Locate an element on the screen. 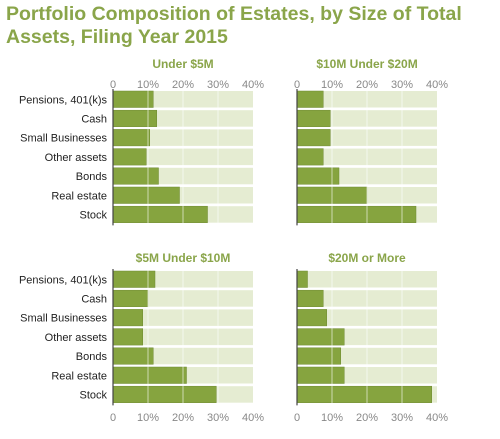  panel-title: $5M Under $10M is located at coordinates (183, 258).